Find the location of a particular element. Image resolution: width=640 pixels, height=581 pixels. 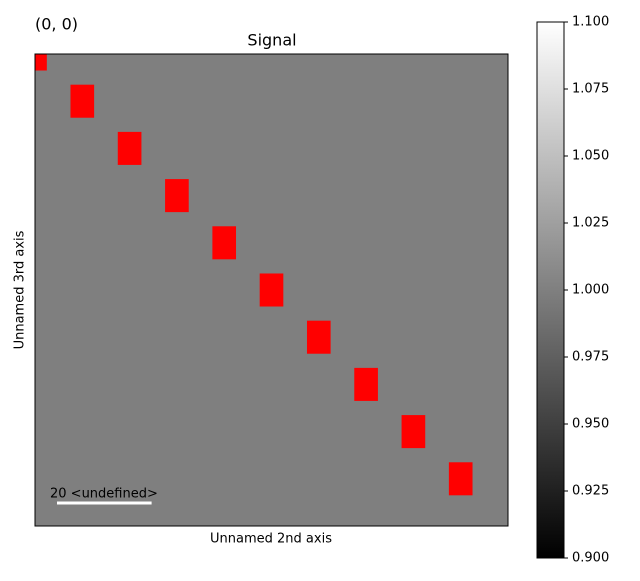

colorbar-tick-label: 1.000 is located at coordinates (590, 290).